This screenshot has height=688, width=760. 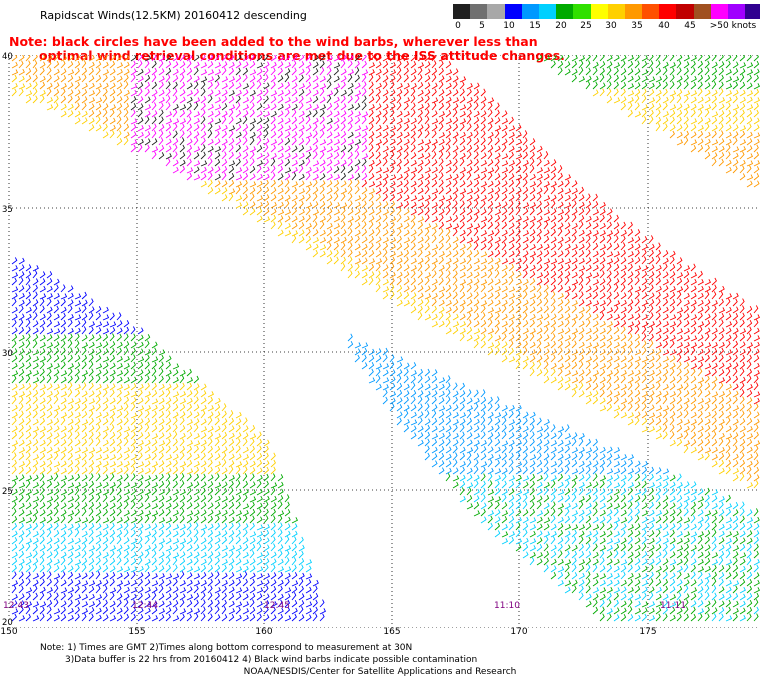 What do you see at coordinates (637, 26) in the screenshot?
I see `scale-label: 35` at bounding box center [637, 26].